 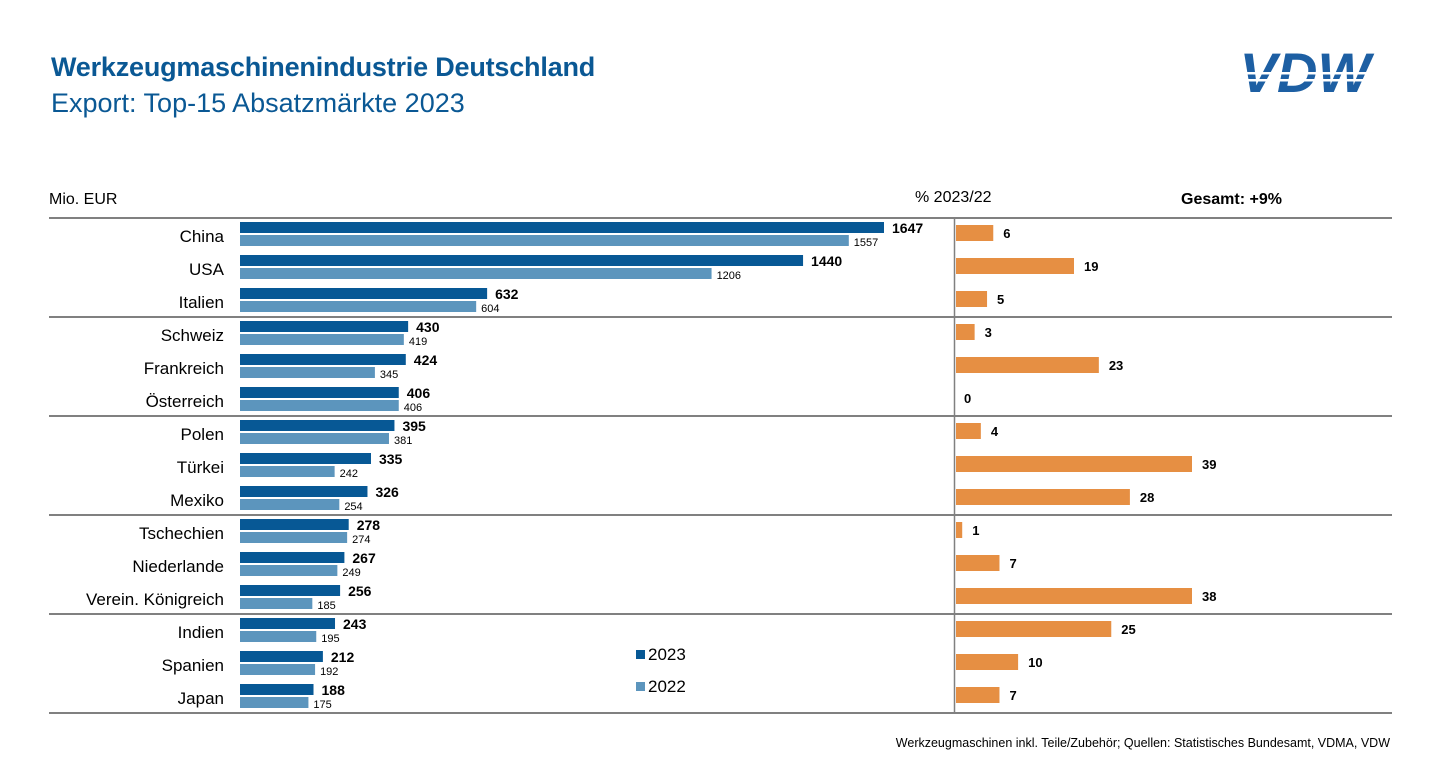 What do you see at coordinates (202, 434) in the screenshot?
I see `category-label: Polen` at bounding box center [202, 434].